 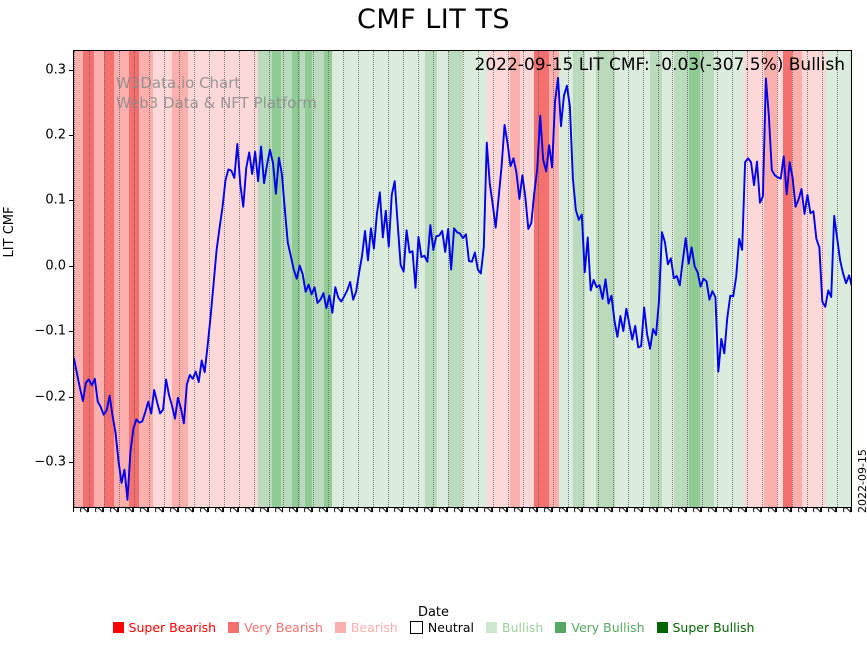 What do you see at coordinates (366, 627) in the screenshot?
I see `legend-item: Bearish` at bounding box center [366, 627].